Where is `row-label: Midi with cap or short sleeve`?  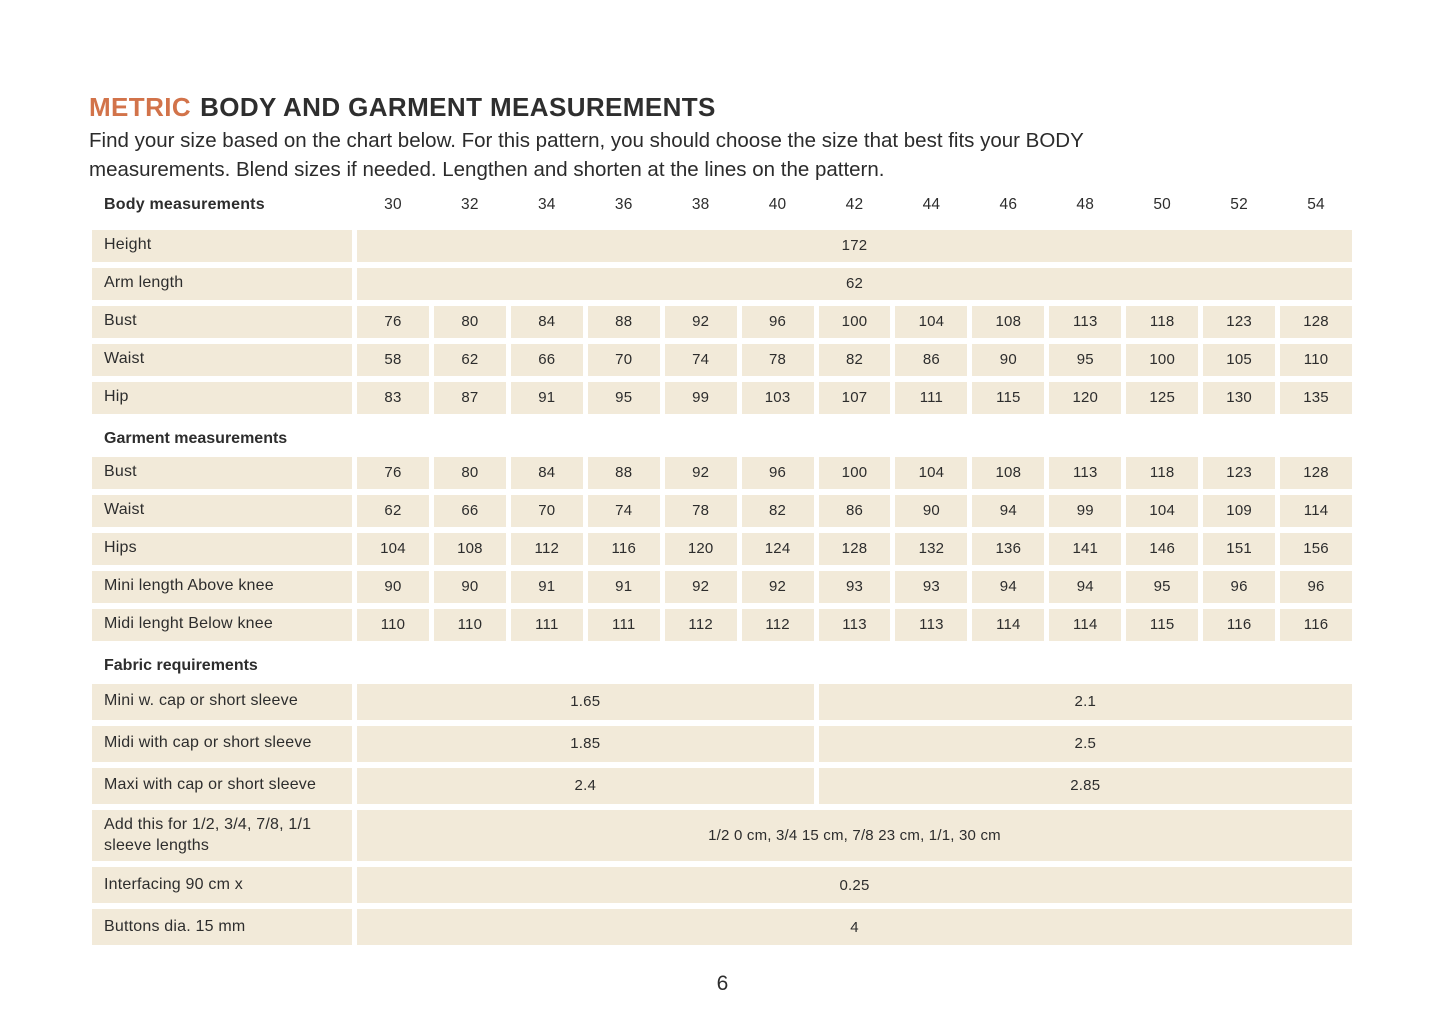 row-label: Midi with cap or short sleeve is located at coordinates (222, 743).